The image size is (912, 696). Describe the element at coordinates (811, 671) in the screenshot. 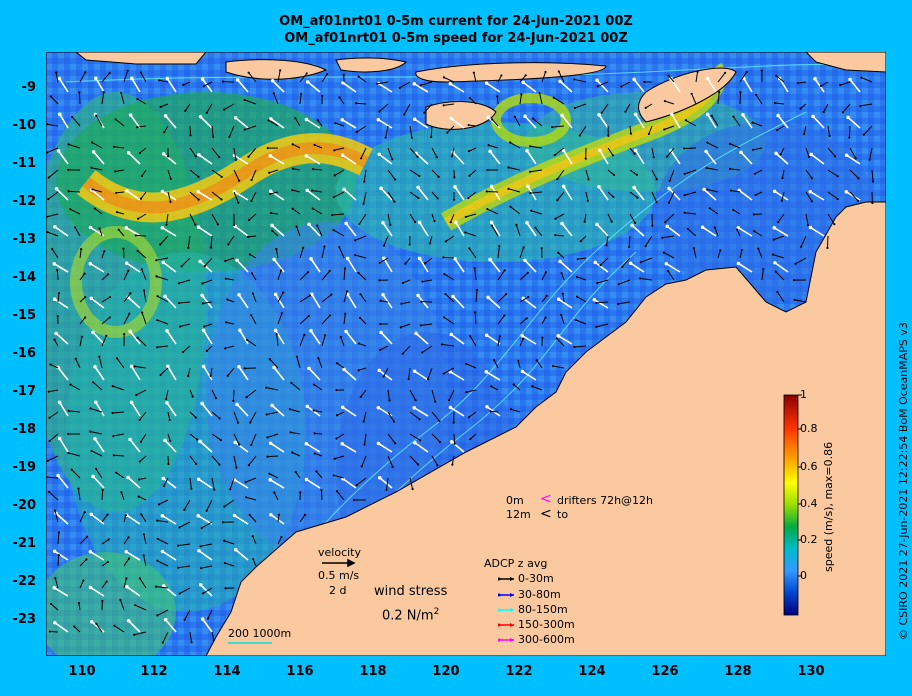

I see `x-tick-label: 130` at that location.